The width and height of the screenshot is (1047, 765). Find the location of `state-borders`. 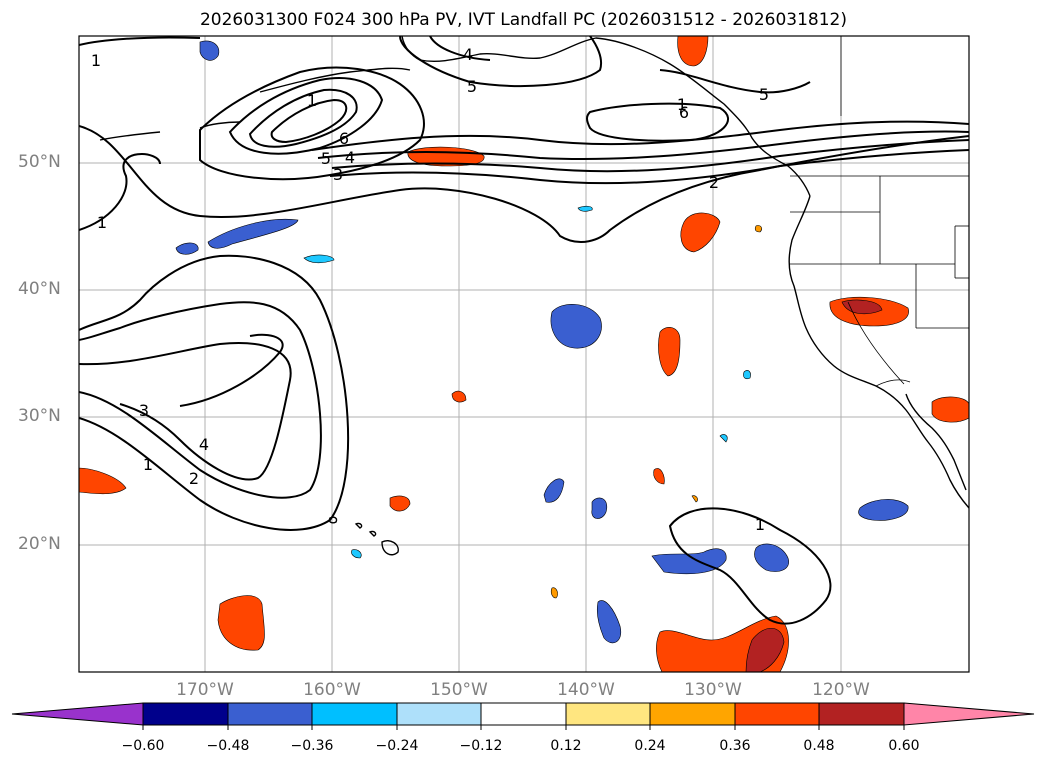

state-borders is located at coordinates (879, 211).